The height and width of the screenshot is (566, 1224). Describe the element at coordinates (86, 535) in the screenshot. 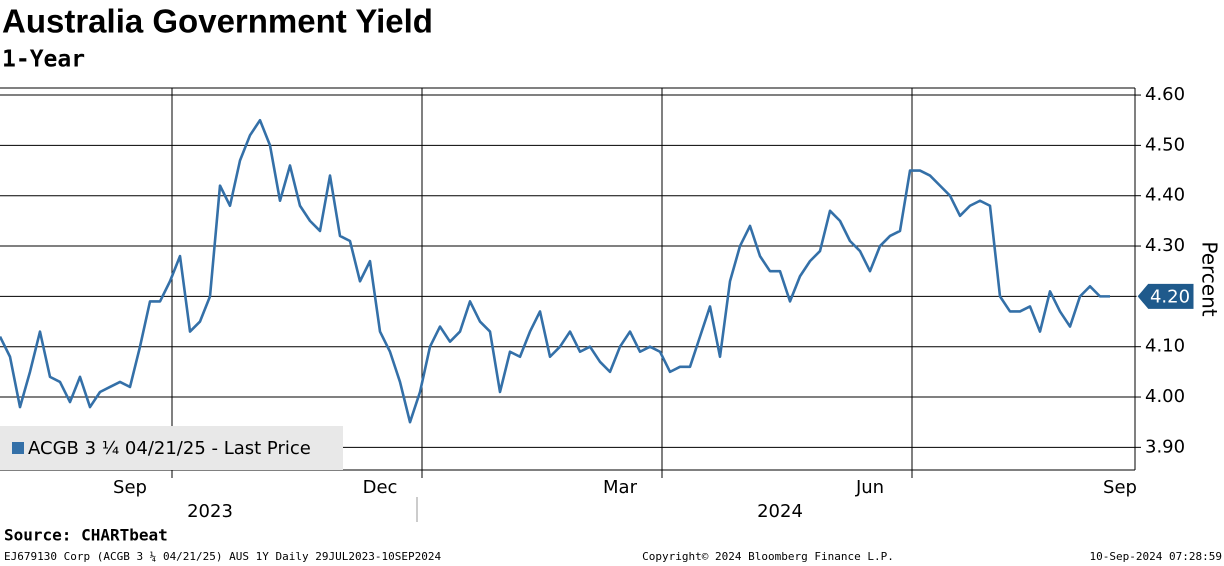

I see `source: Source: CHARTbeat` at that location.